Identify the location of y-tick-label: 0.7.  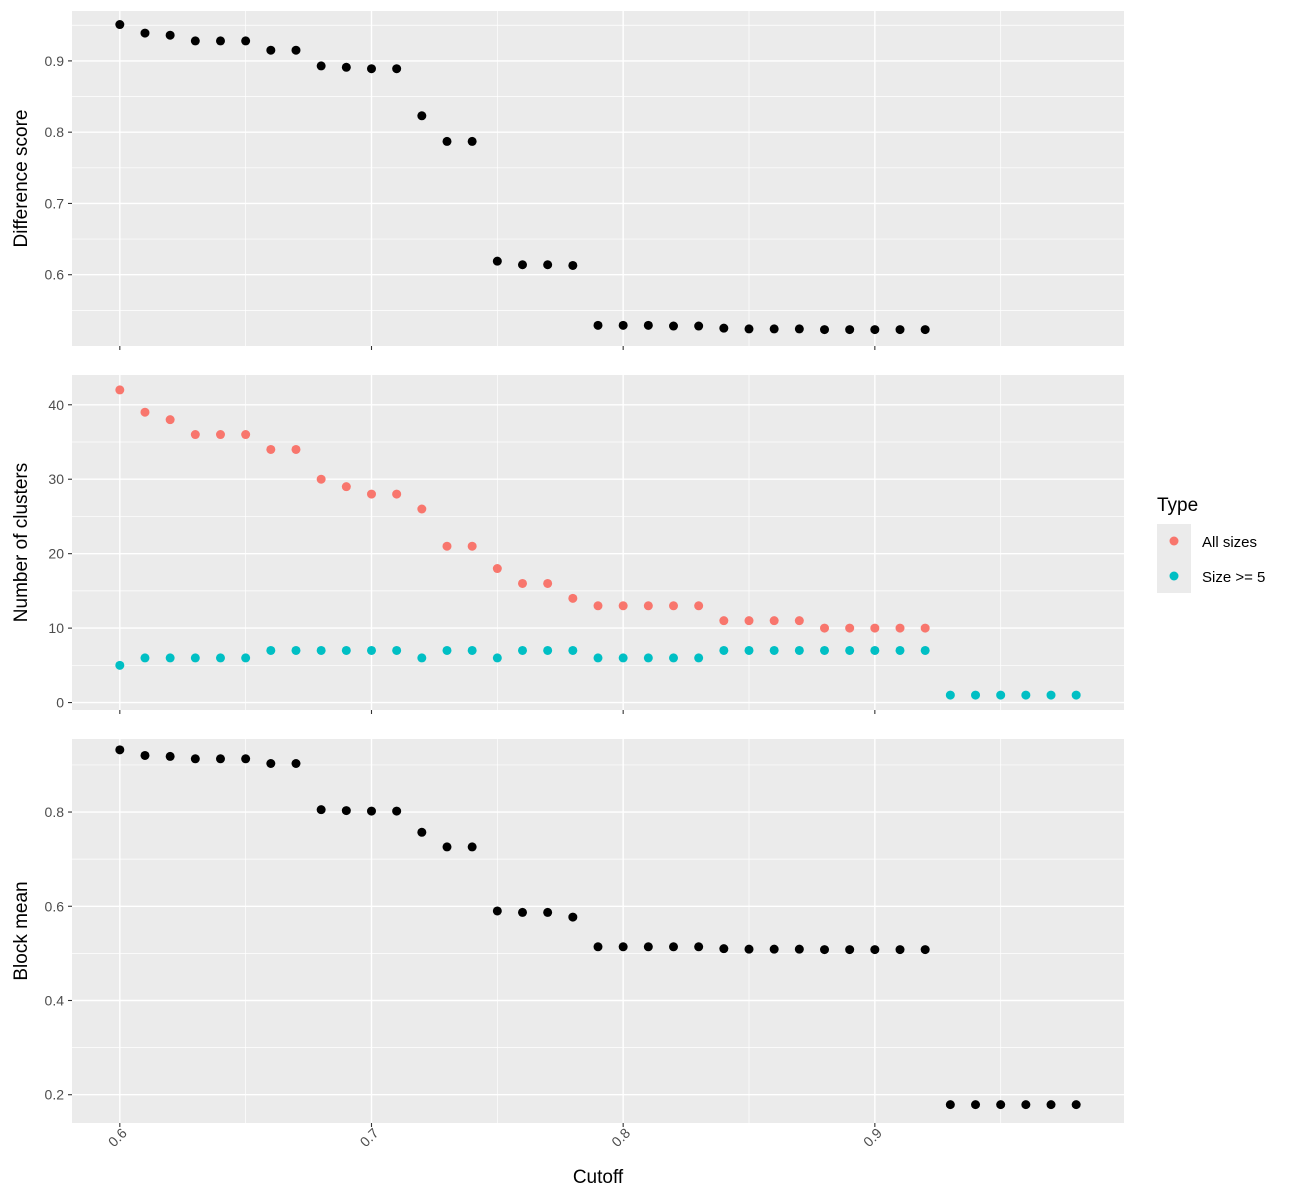
(55, 203).